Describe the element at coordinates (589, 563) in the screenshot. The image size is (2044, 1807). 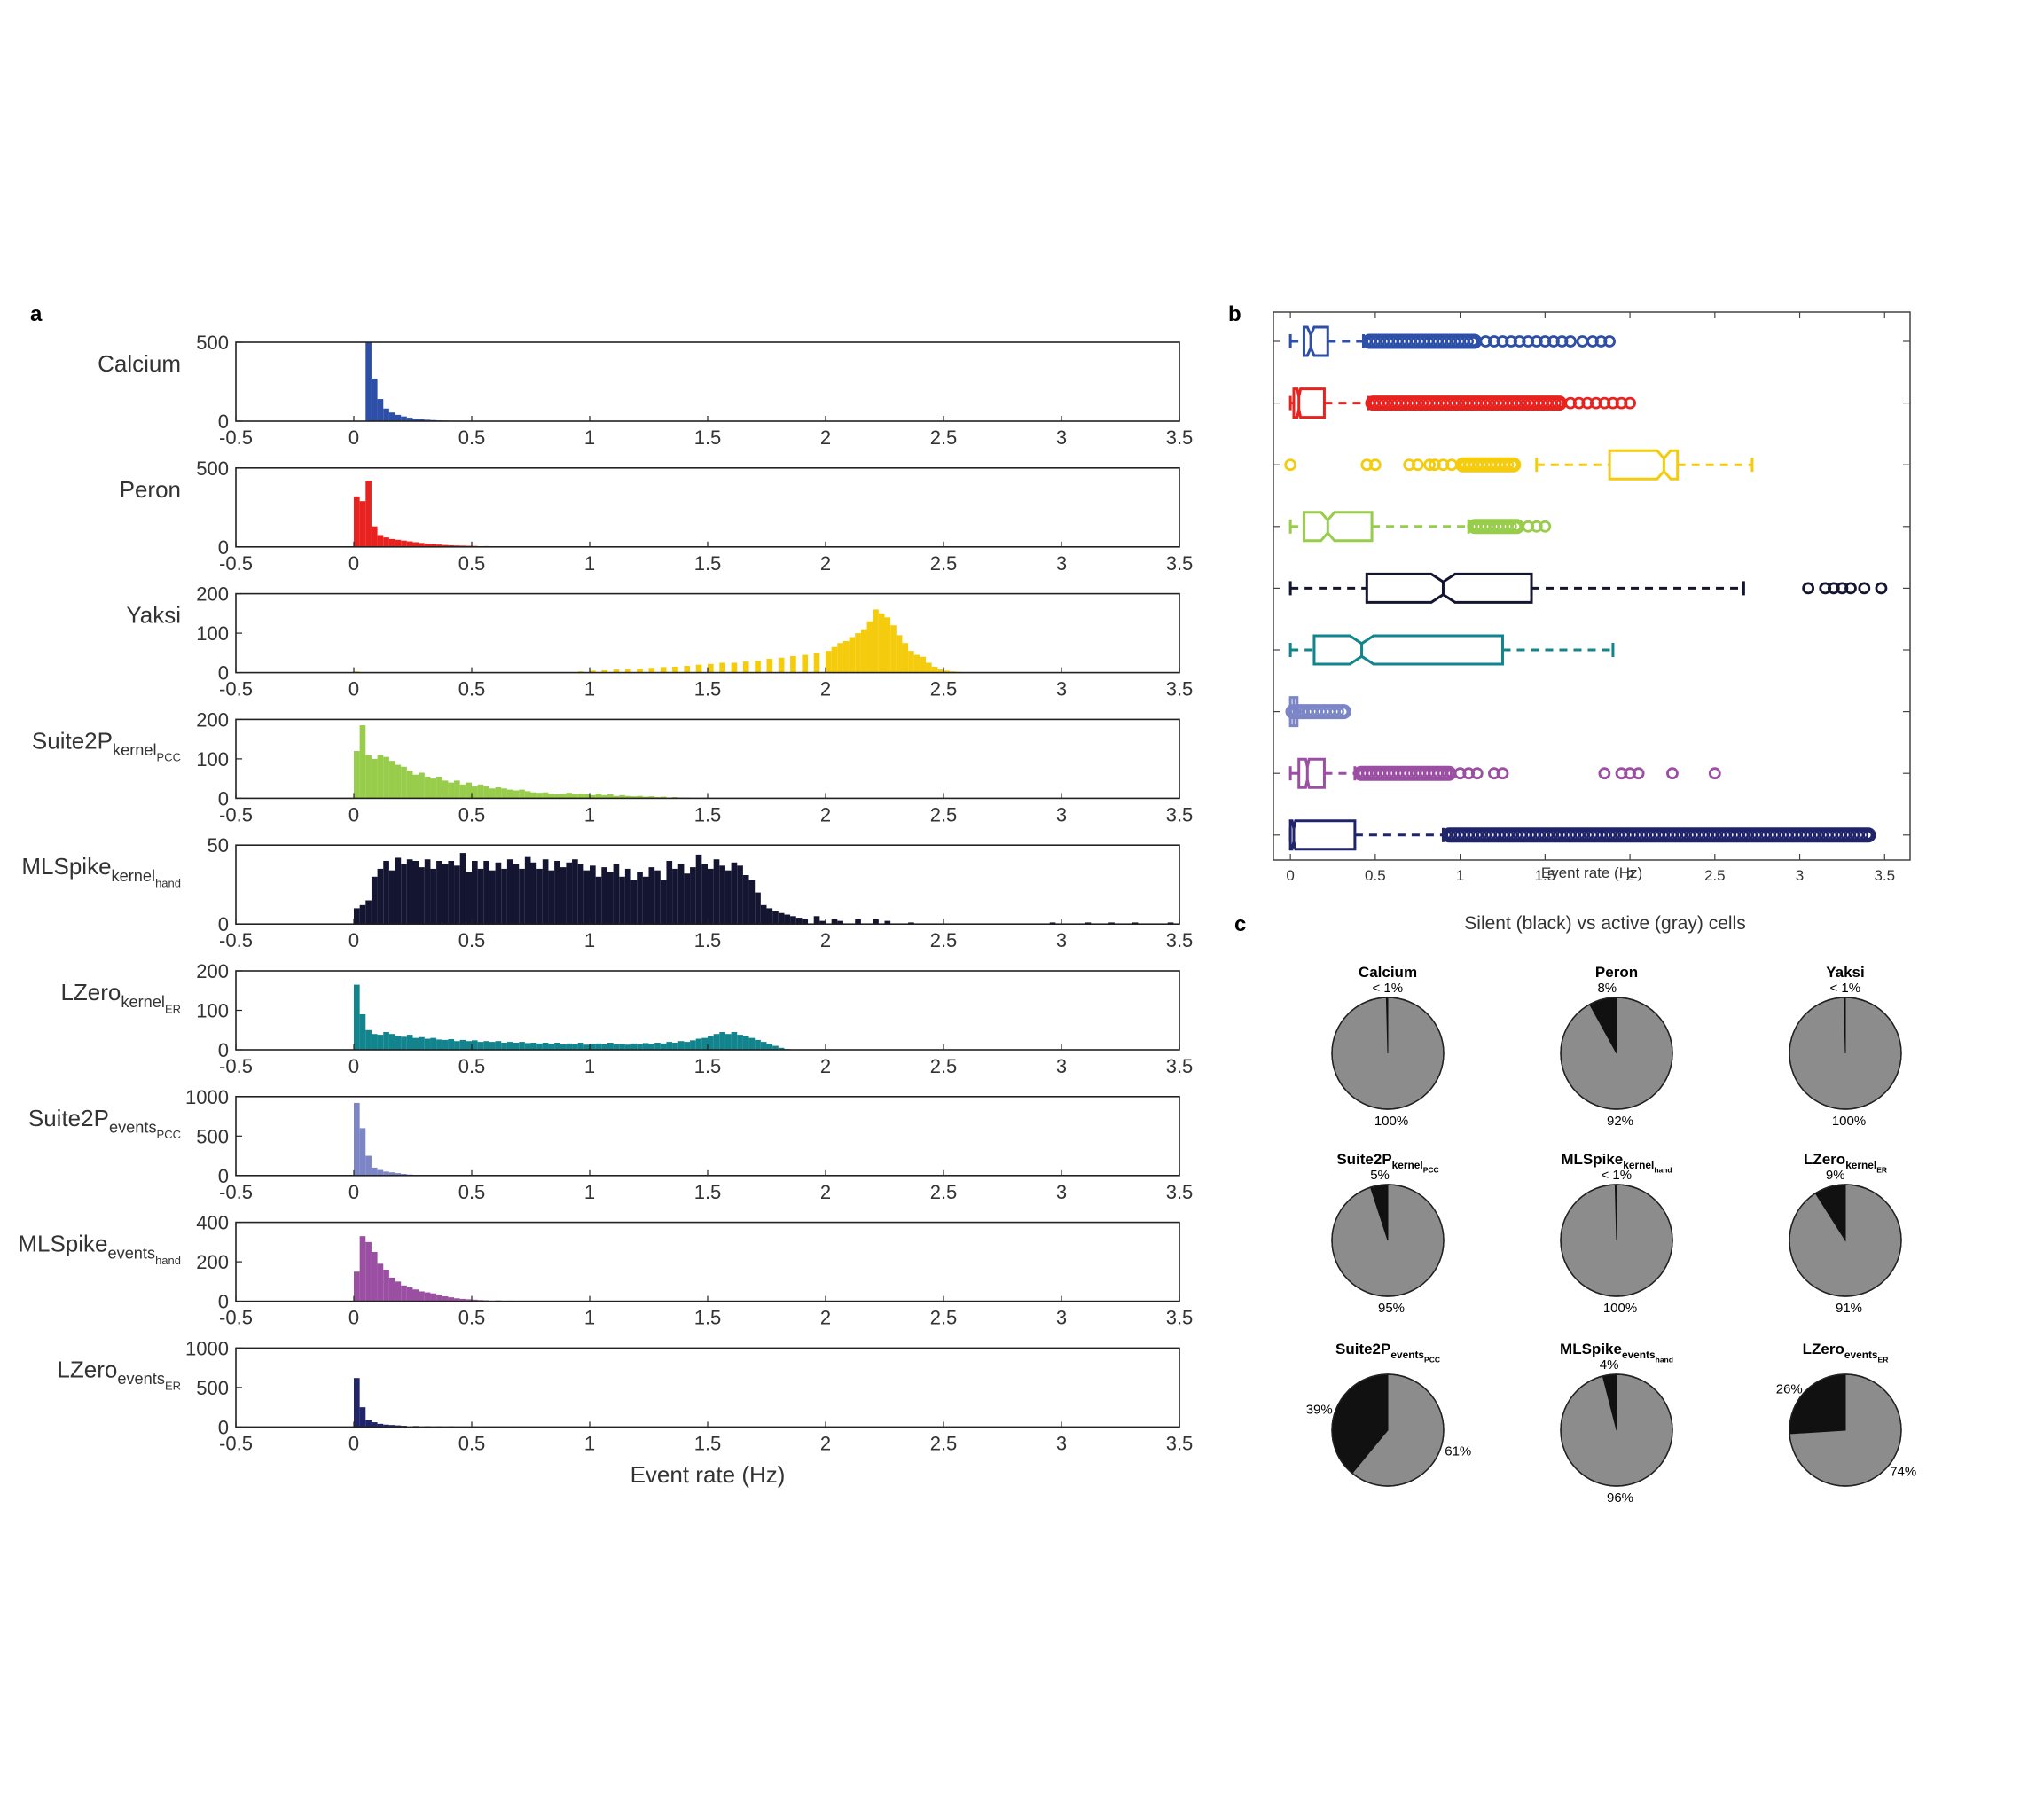
I see `x-tick-label: 1` at that location.